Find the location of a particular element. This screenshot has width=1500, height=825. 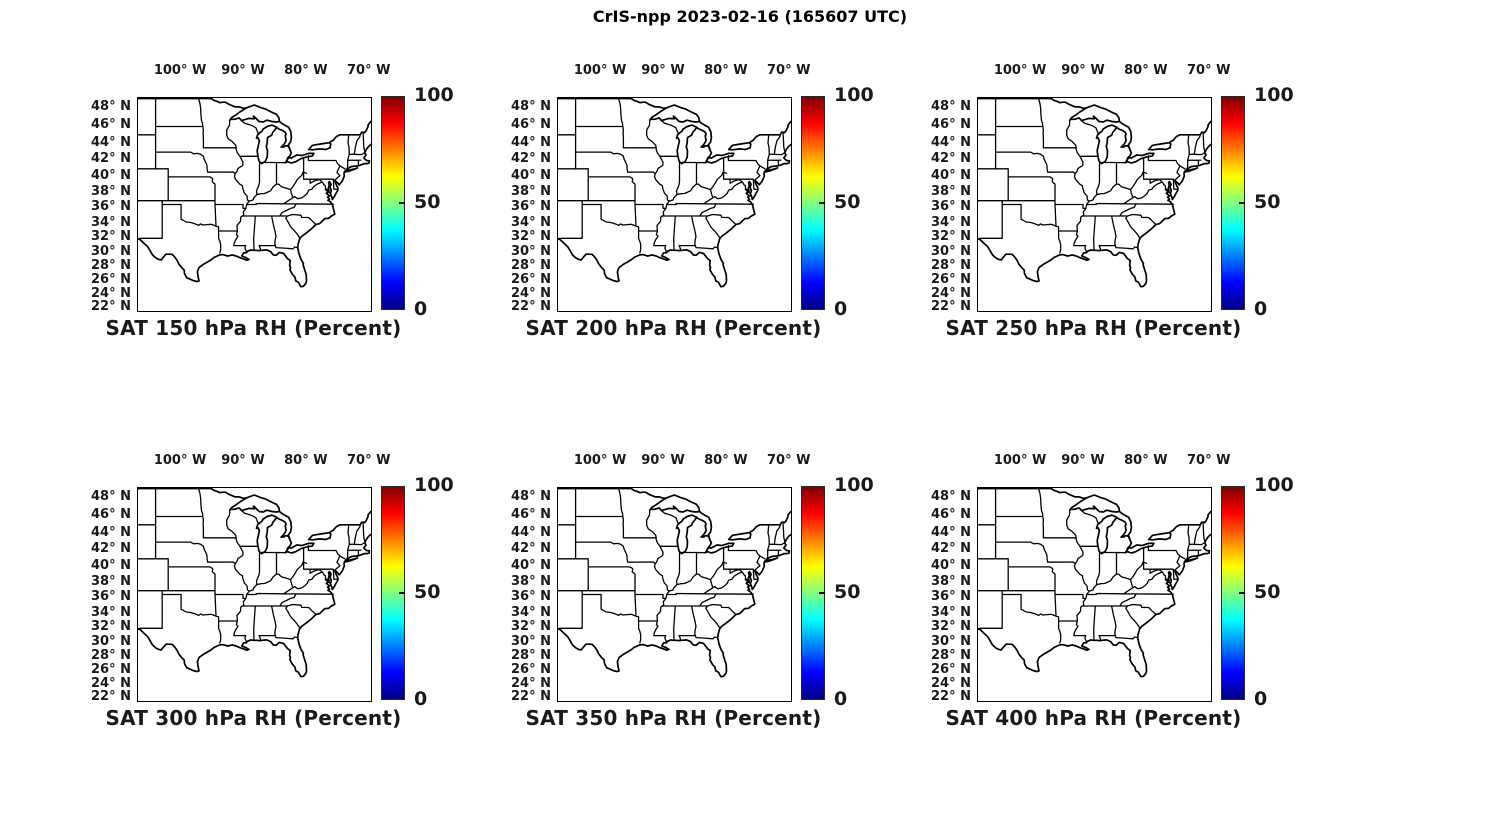

map-canvas is located at coordinates (674, 204).